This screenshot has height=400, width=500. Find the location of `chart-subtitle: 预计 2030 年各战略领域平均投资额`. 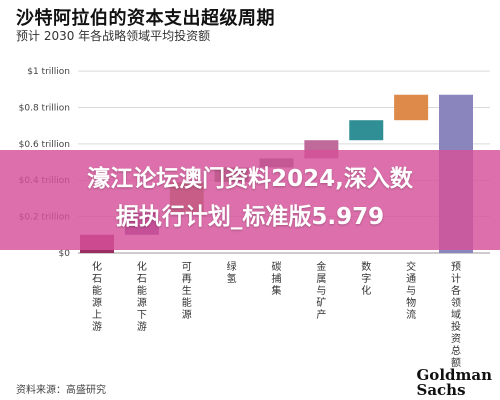

chart-subtitle: 预计 2030 年各战略领域平均投资额 is located at coordinates (113, 36).